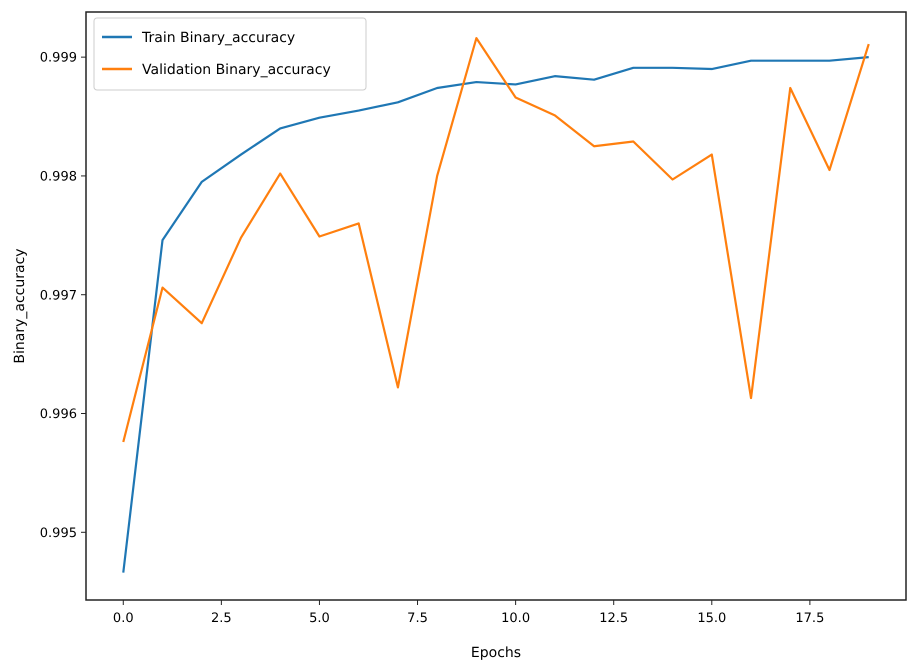  I want to click on x-tick-label: 12.5, so click(613, 618).